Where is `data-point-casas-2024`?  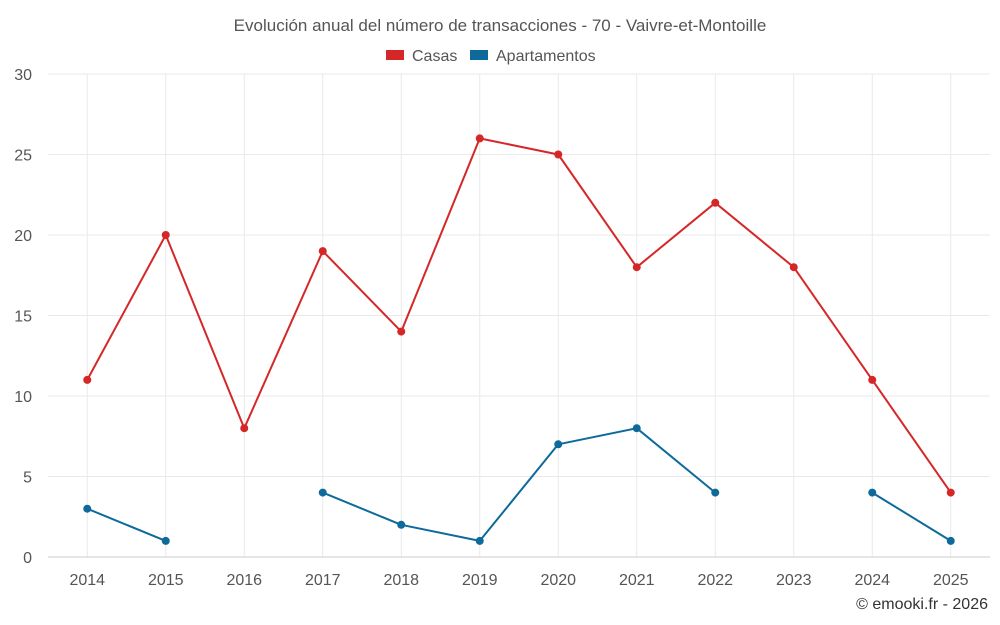
data-point-casas-2024 is located at coordinates (872, 379).